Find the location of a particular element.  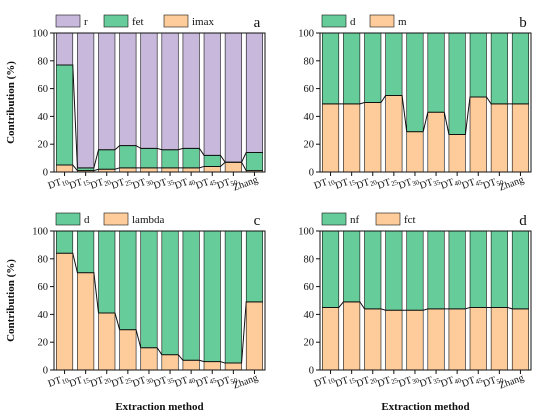

bar-m-DT35 is located at coordinates (436, 142).